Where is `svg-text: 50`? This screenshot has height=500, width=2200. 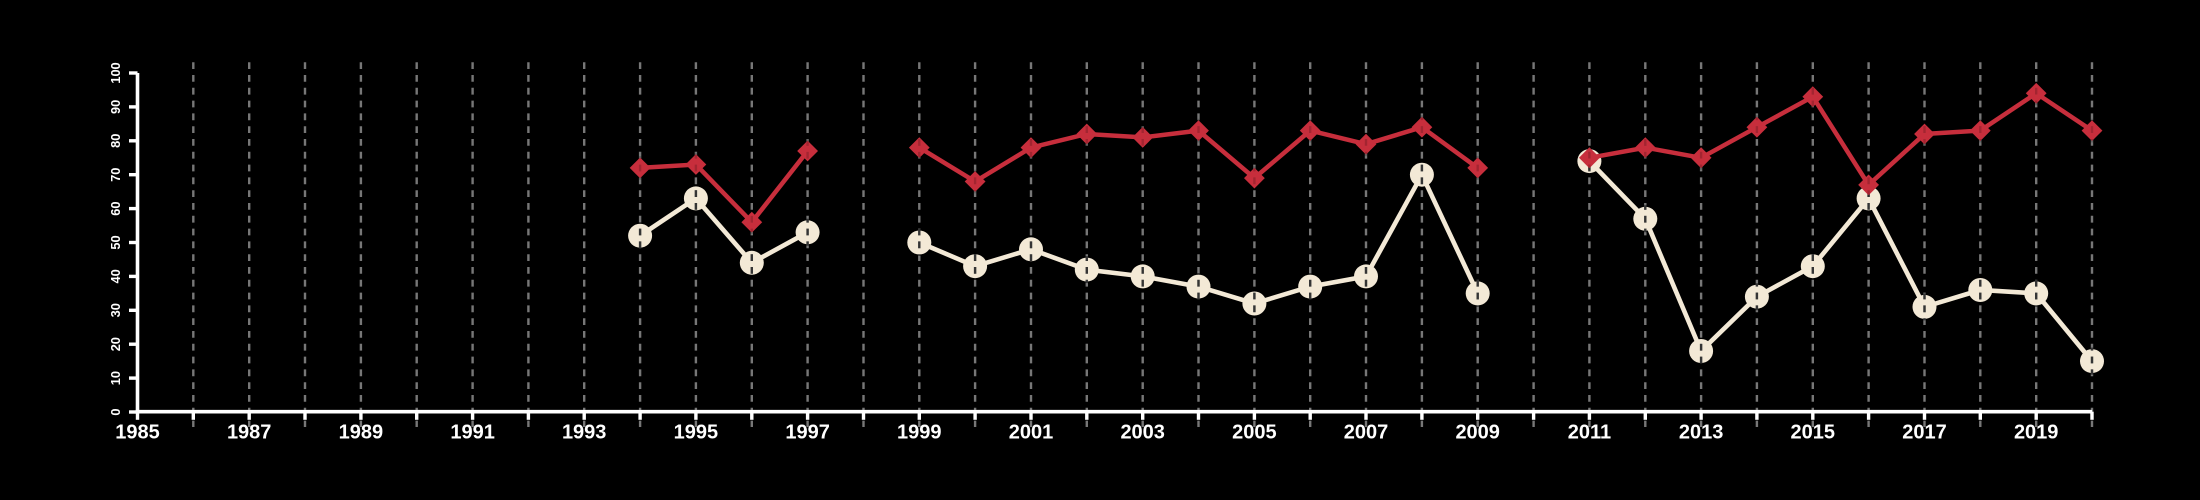 svg-text: 50 is located at coordinates (115, 242).